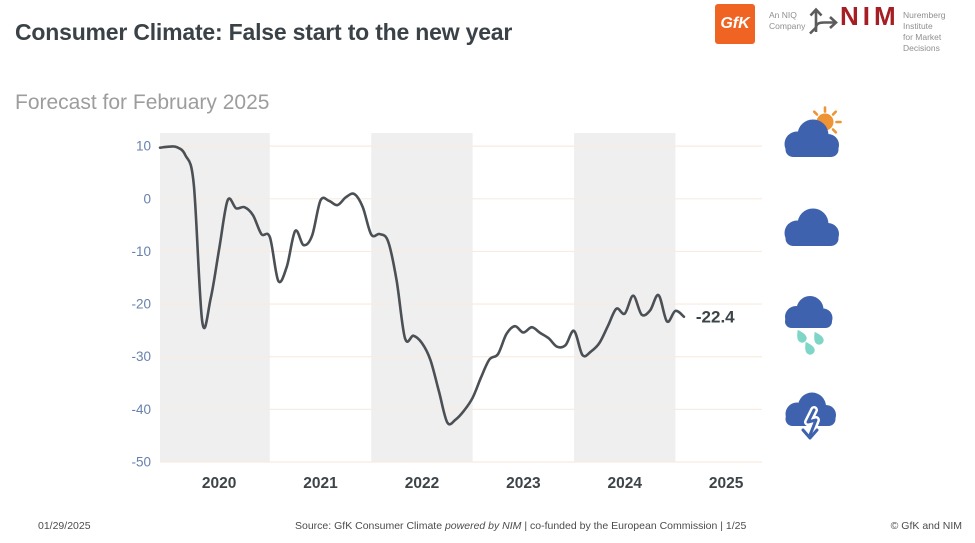 The image size is (975, 543). Describe the element at coordinates (64, 526) in the screenshot. I see `footer-date: 01/29/2025` at that location.